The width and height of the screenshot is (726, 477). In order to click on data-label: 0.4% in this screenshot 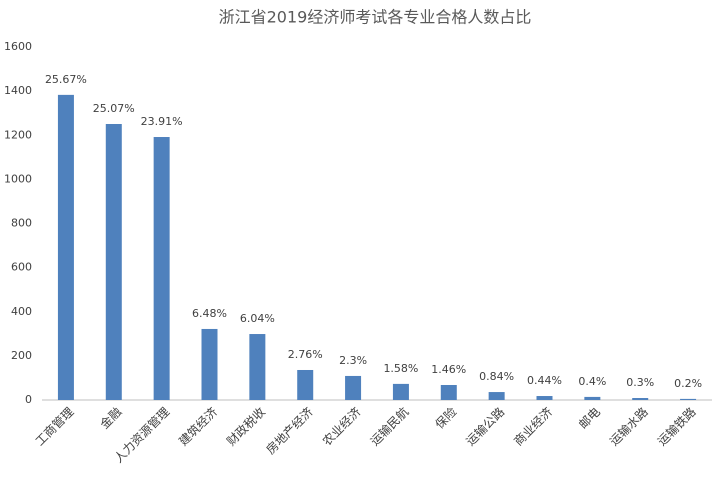, I will do `click(592, 381)`.